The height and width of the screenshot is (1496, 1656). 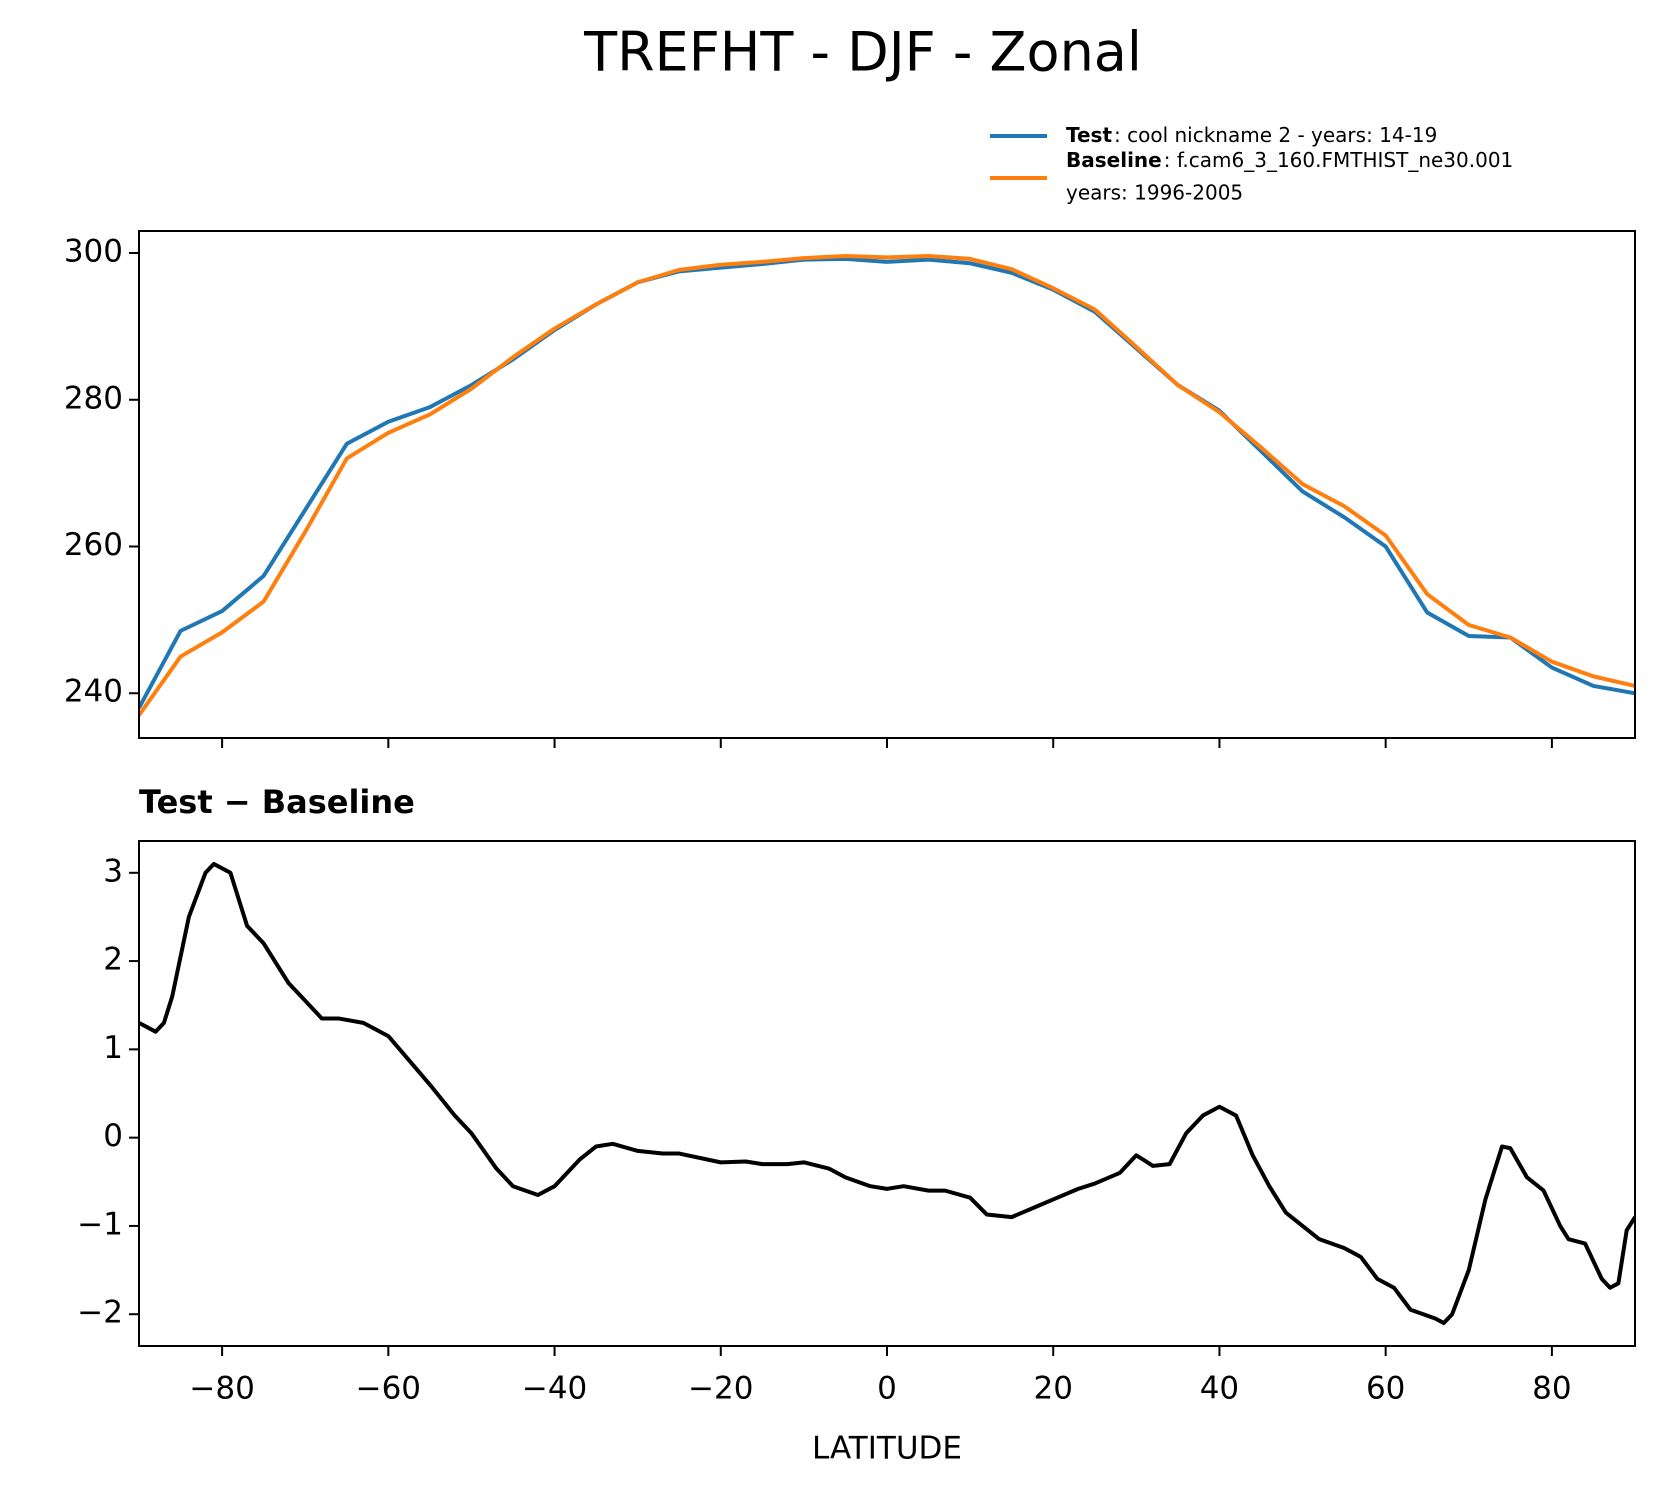 I want to click on x-axis-label: LATITUDE, so click(x=887, y=1449).